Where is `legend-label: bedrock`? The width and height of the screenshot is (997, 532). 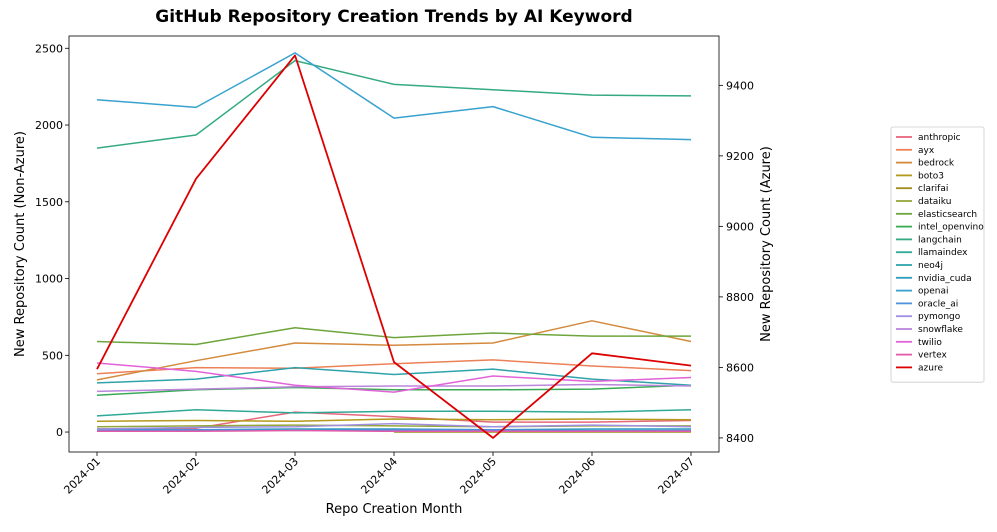
legend-label: bedrock is located at coordinates (936, 164).